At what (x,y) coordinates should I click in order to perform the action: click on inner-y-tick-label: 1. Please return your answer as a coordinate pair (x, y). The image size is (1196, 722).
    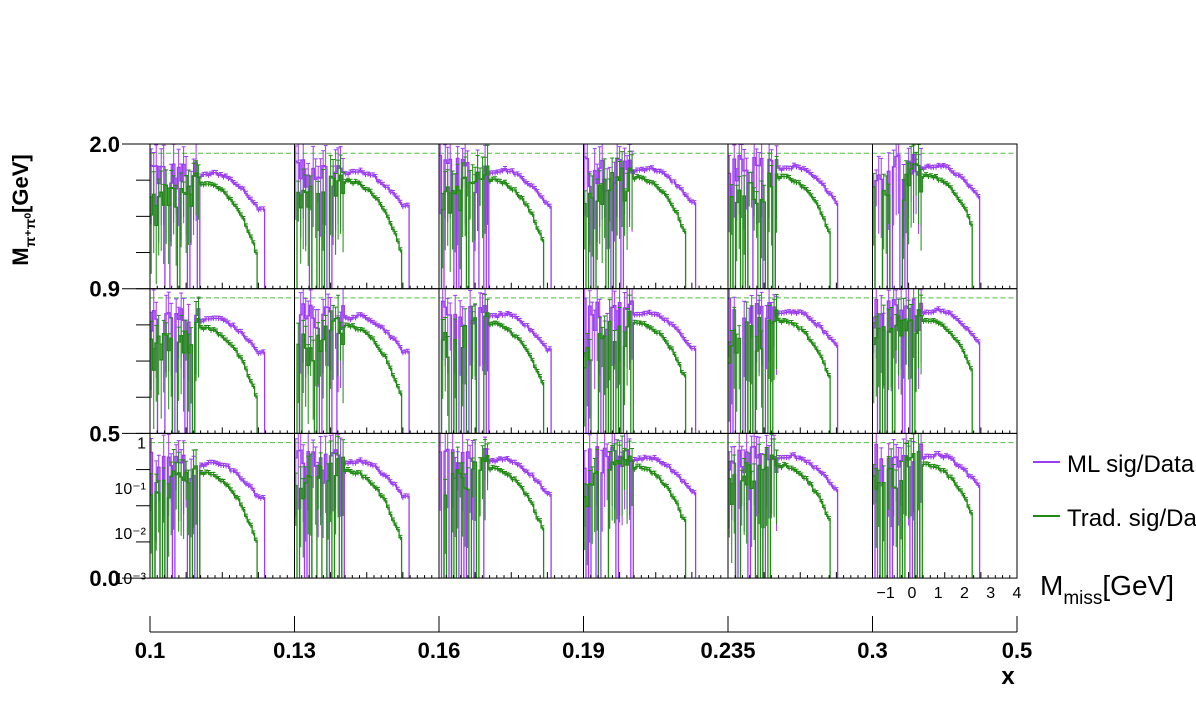
    Looking at the image, I should click on (141, 444).